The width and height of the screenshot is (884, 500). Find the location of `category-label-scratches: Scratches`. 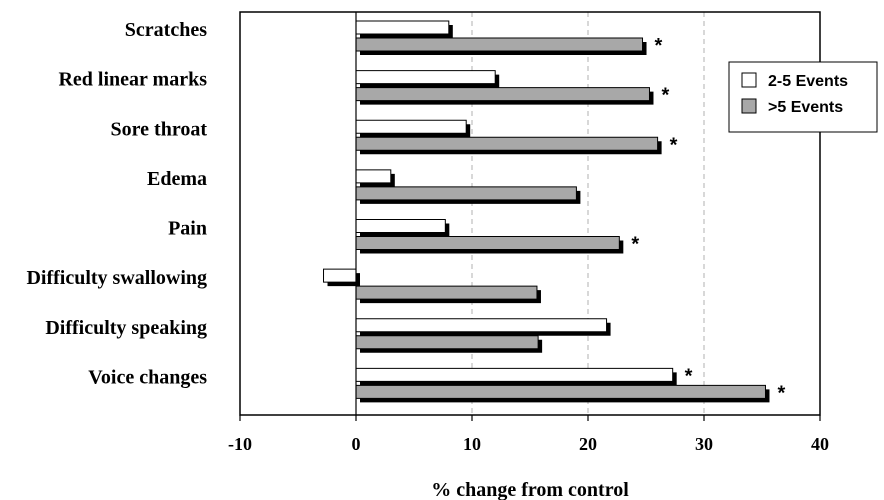

category-label-scratches: Scratches is located at coordinates (166, 30).